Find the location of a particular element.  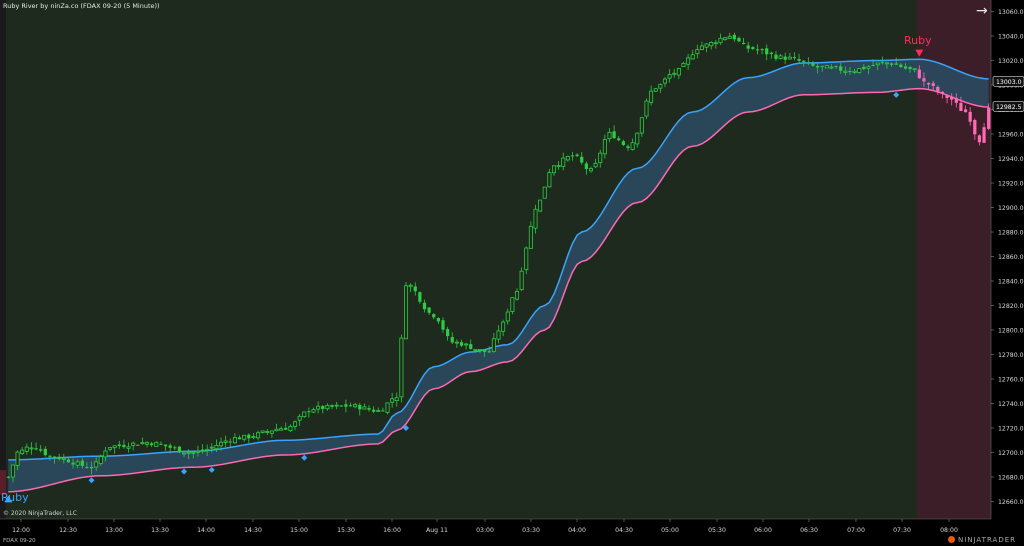

y-tick-label: 13060.0 is located at coordinates (1011, 12).